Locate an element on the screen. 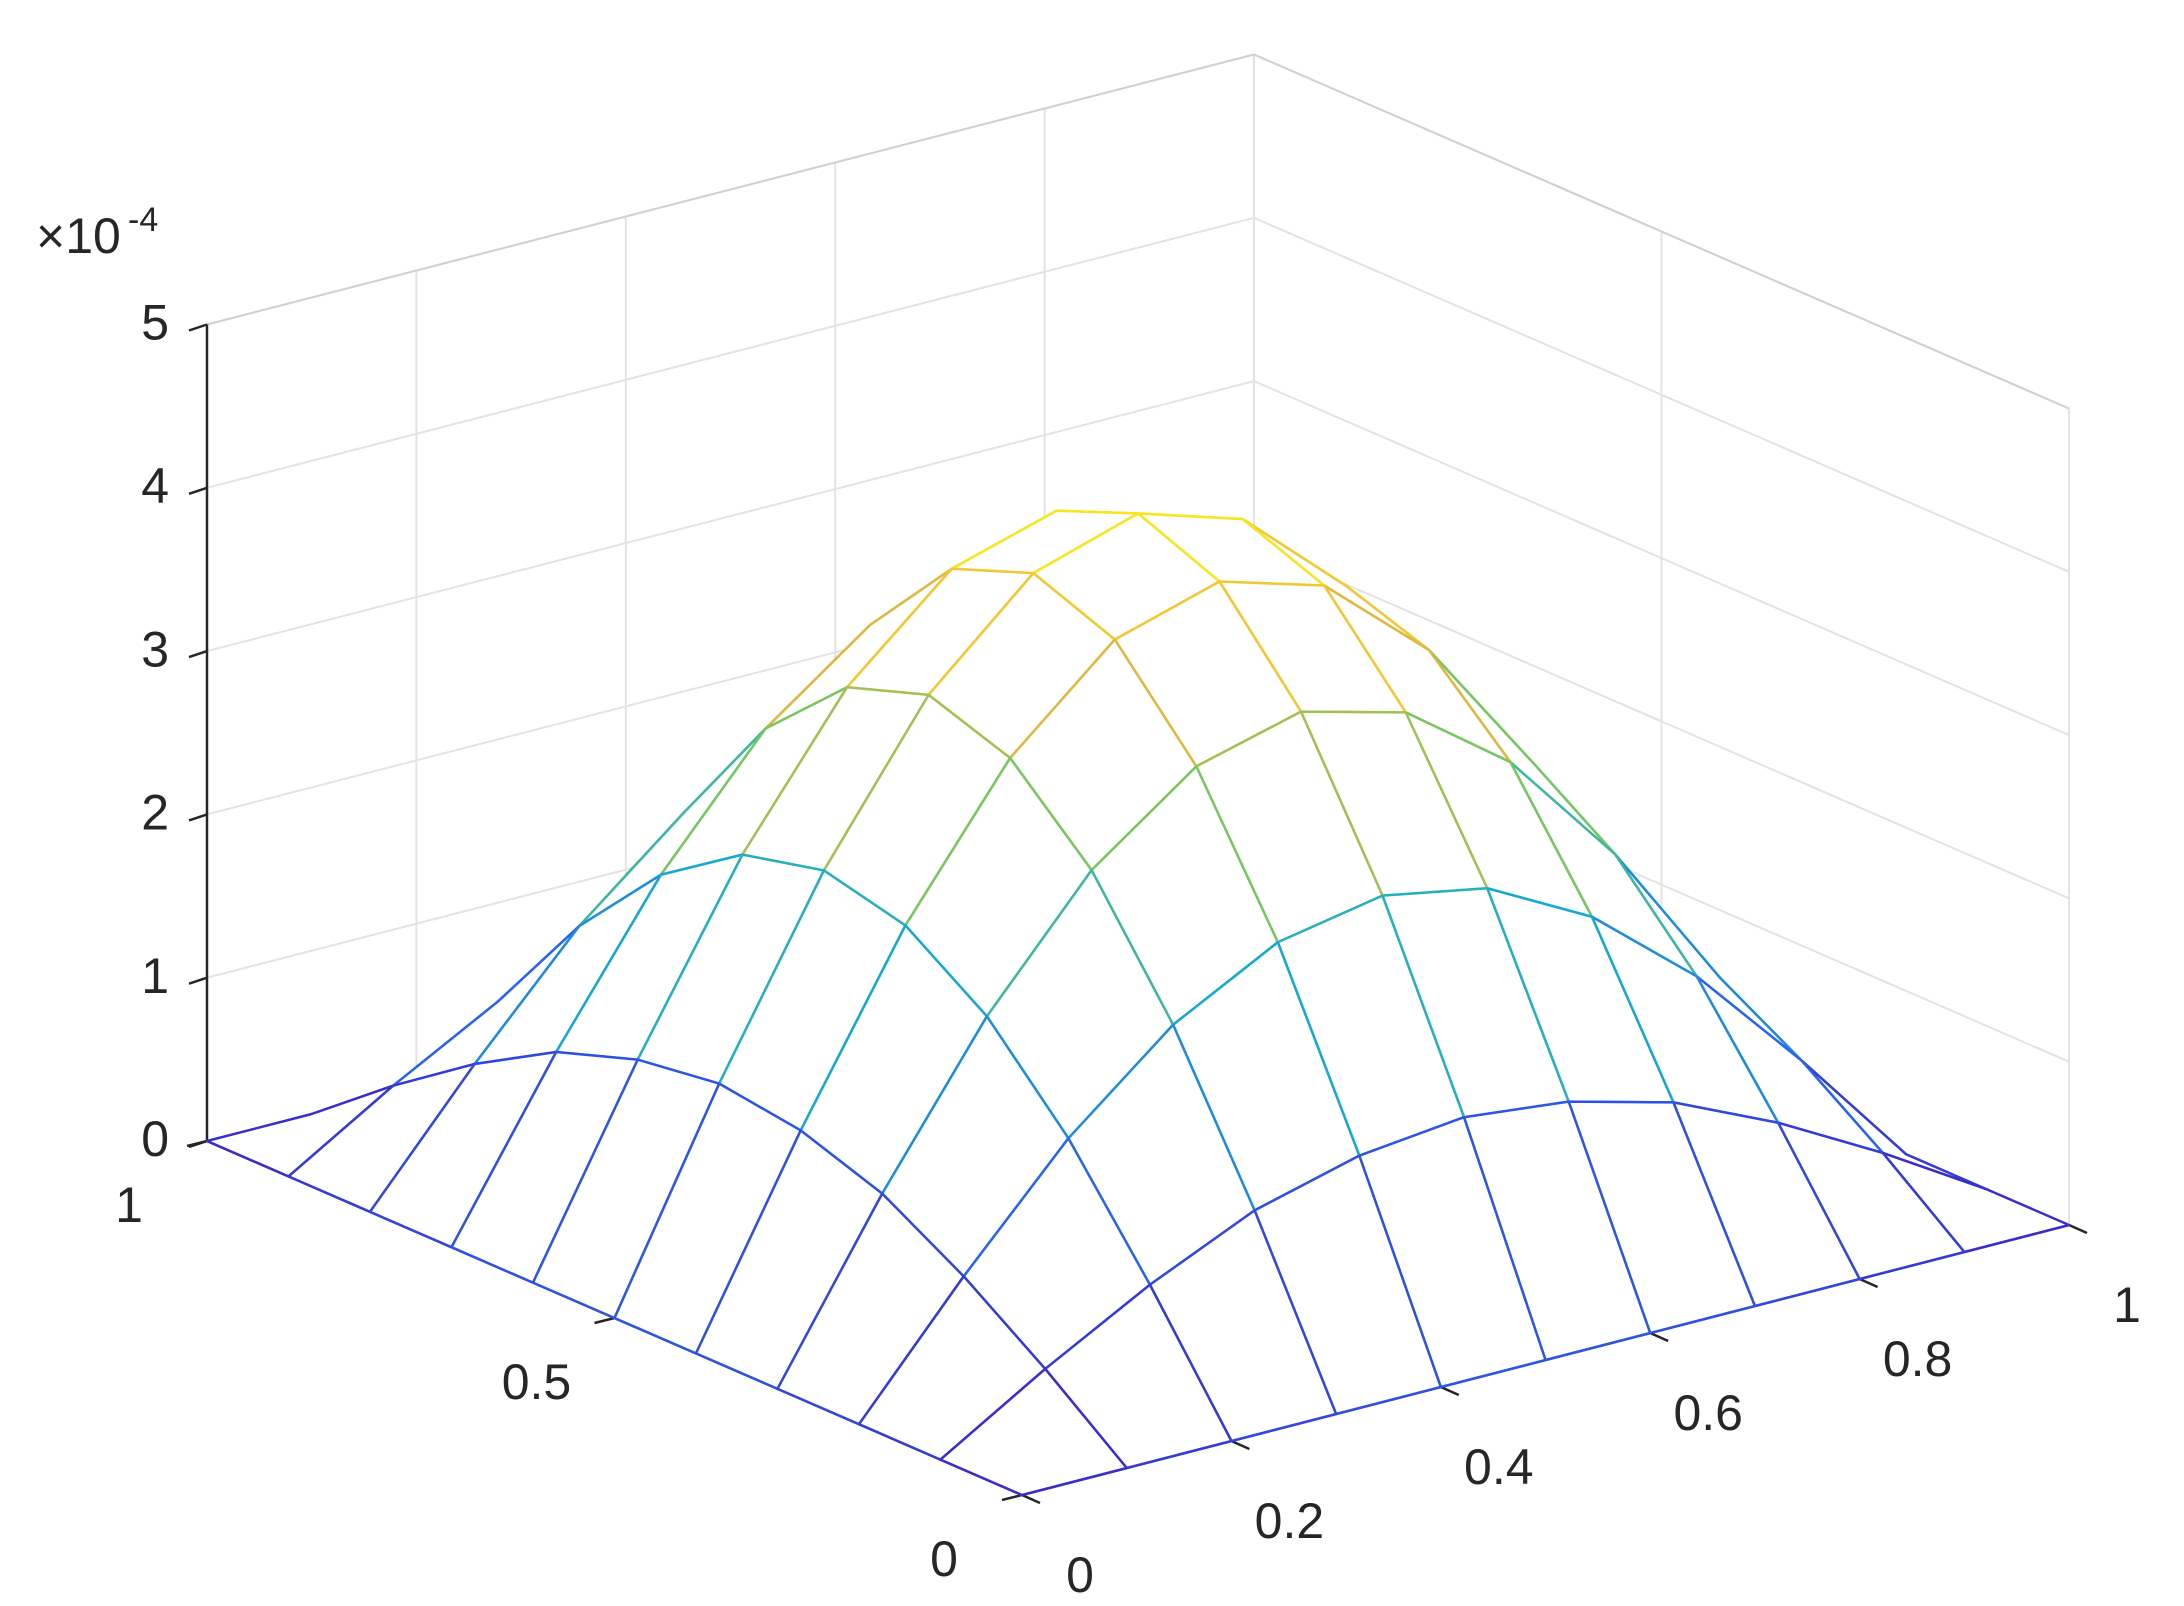  z-tick-label: 2 is located at coordinates (155, 813).